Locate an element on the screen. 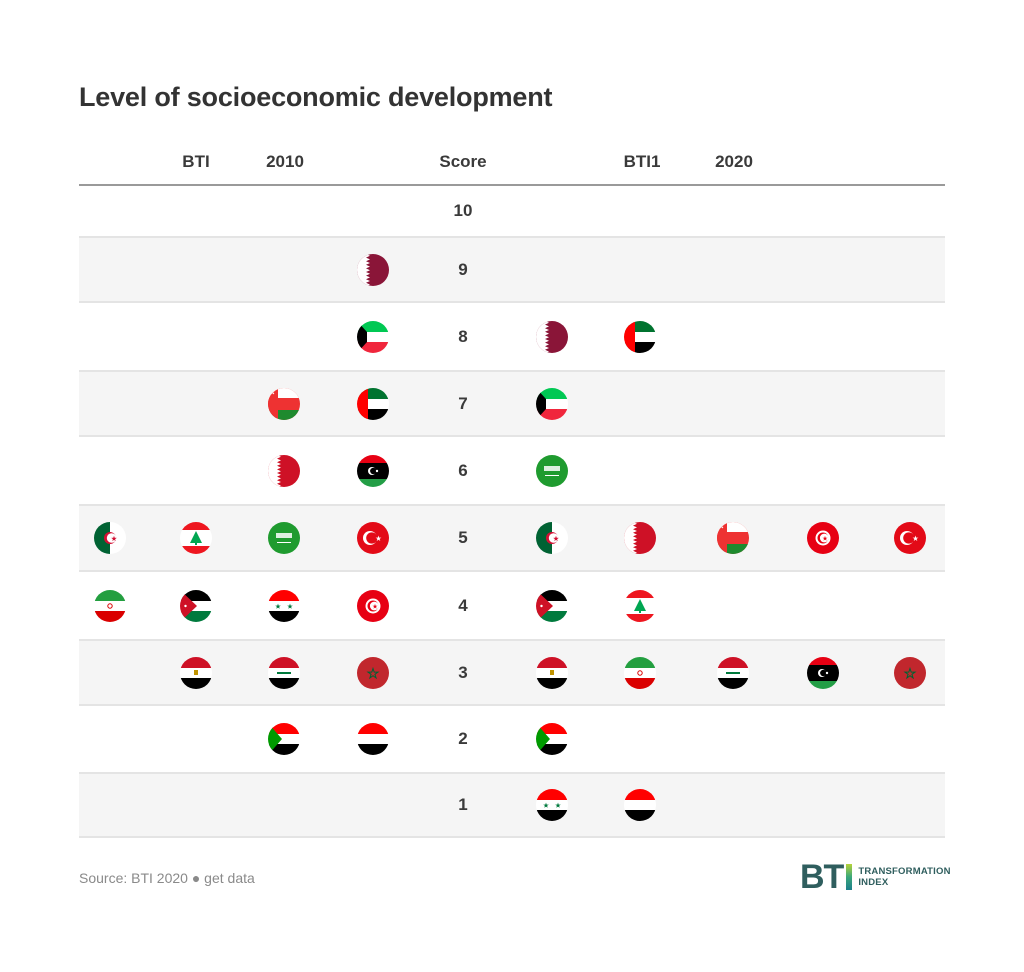  header-bti-2020-a: BTI1 is located at coordinates (642, 161).